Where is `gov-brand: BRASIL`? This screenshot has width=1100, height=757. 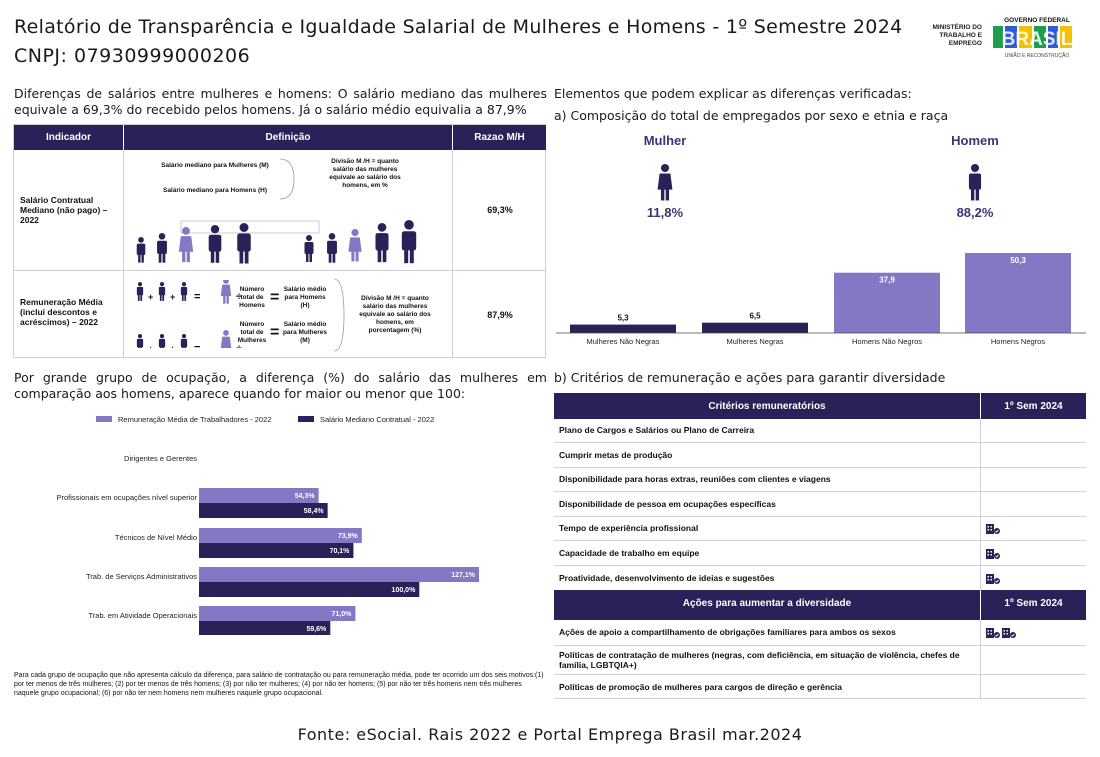
gov-brand: BRASIL is located at coordinates (1037, 39).